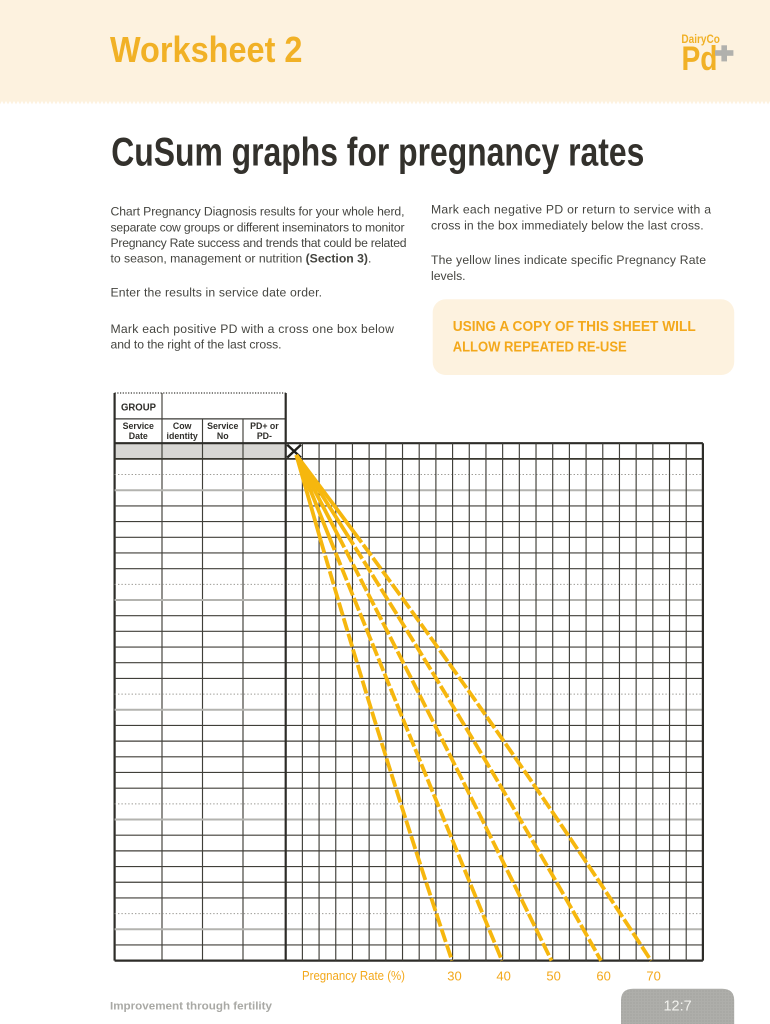 The image size is (770, 1024). Describe the element at coordinates (454, 976) in the screenshot. I see `svg-text: 30` at that location.